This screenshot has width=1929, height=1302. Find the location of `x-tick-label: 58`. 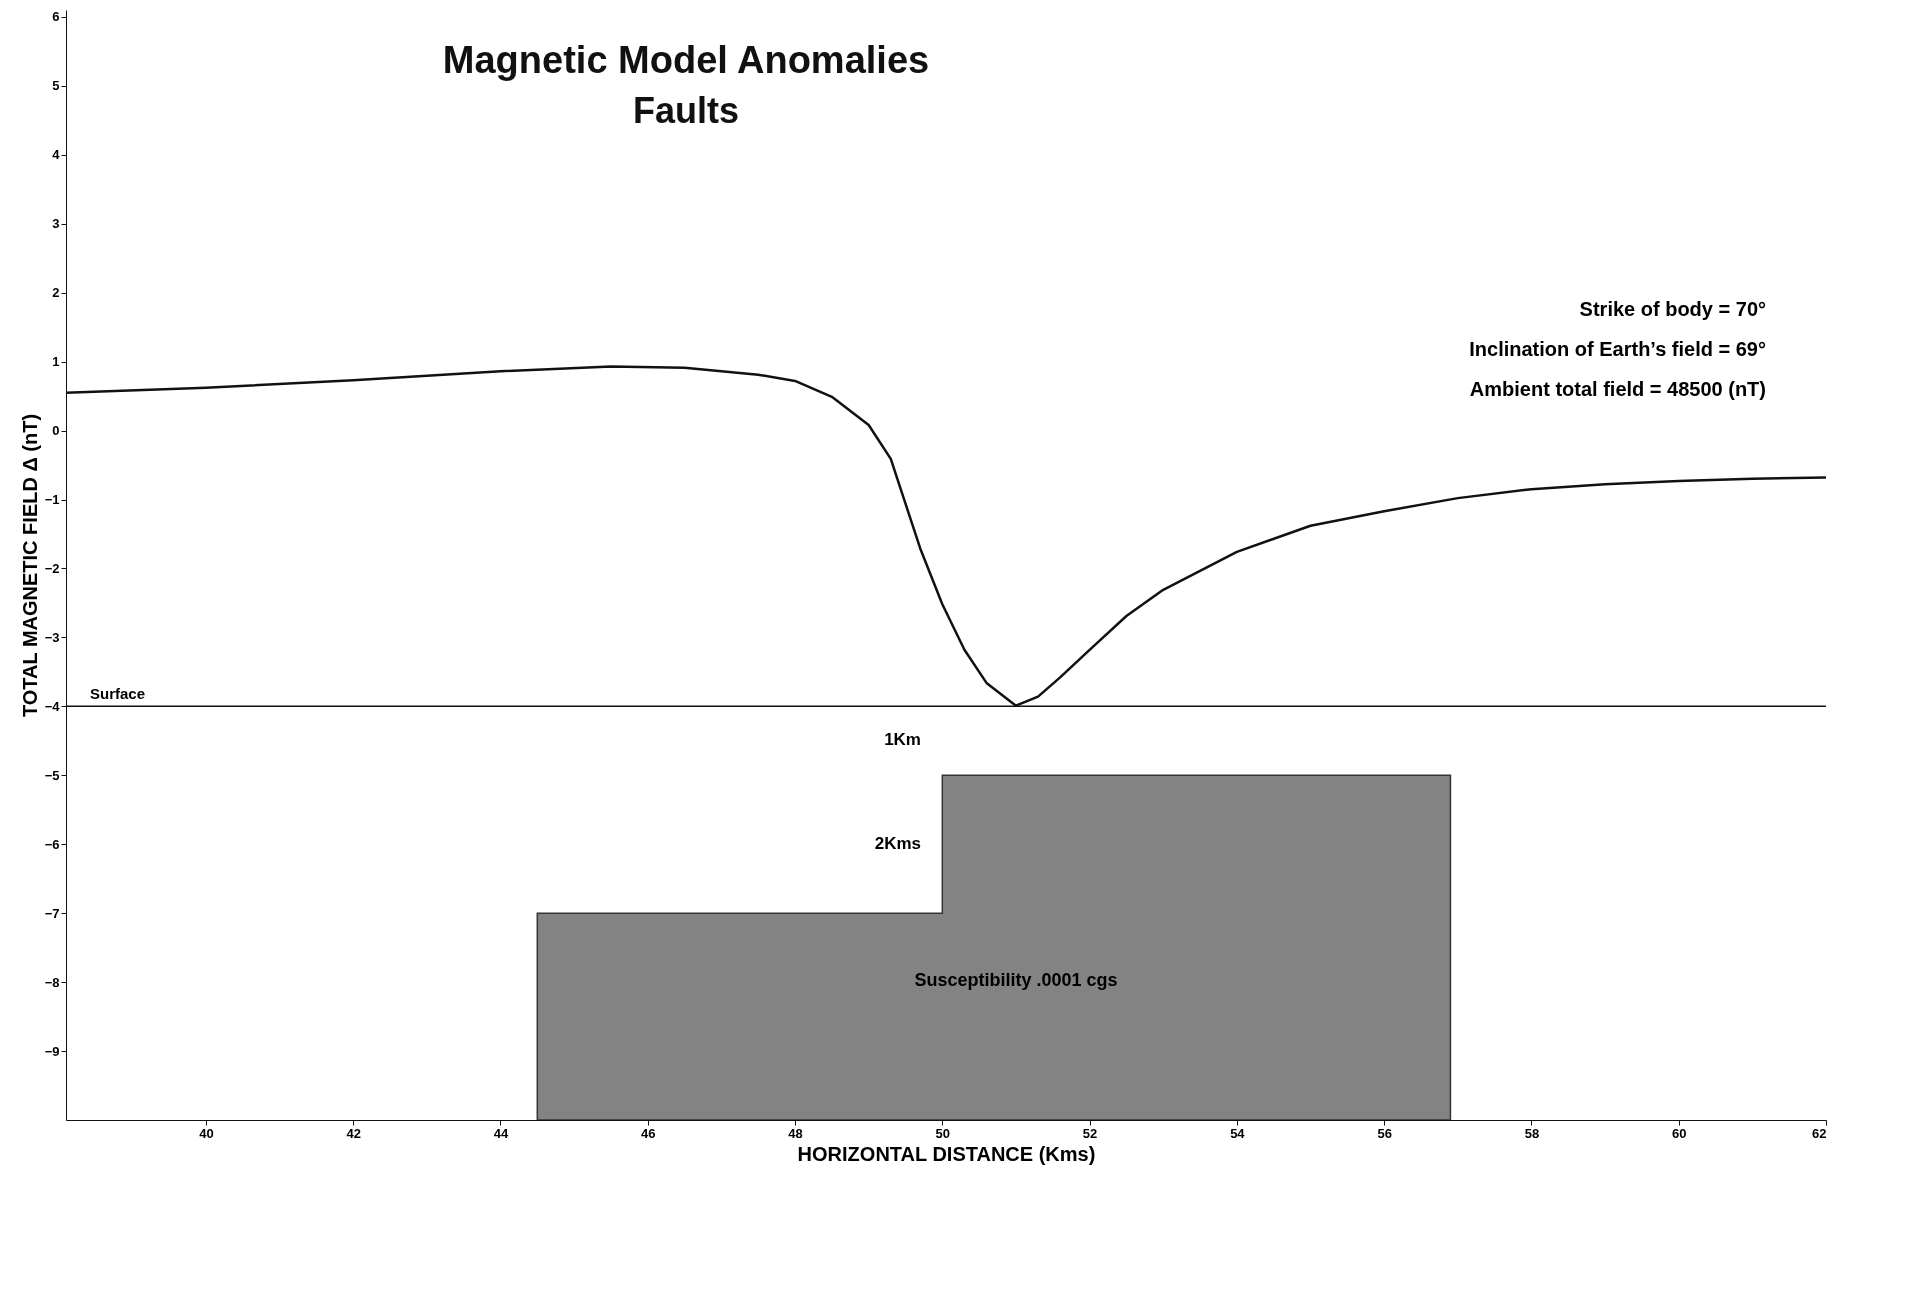

x-tick-label: 58 is located at coordinates (1532, 1133).